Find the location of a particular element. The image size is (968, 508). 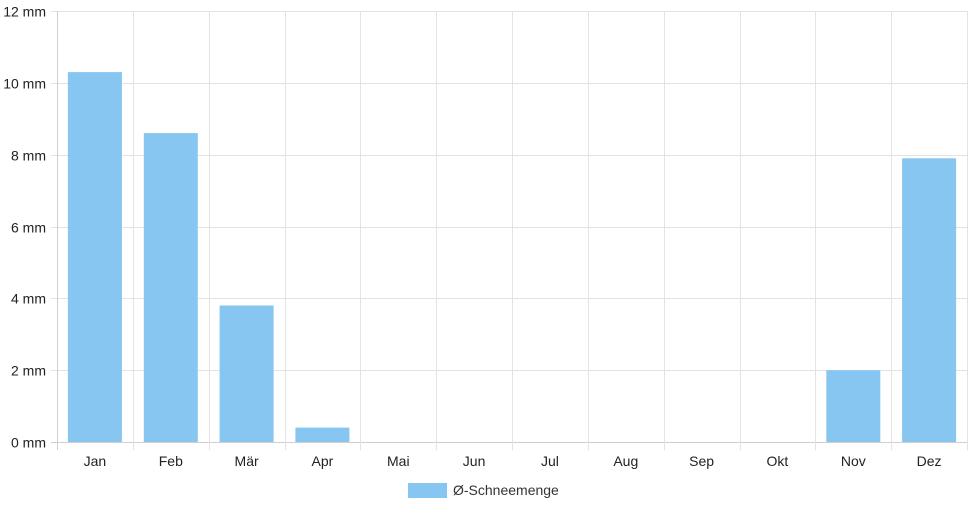

x-tick-label: Dez is located at coordinates (929, 461).